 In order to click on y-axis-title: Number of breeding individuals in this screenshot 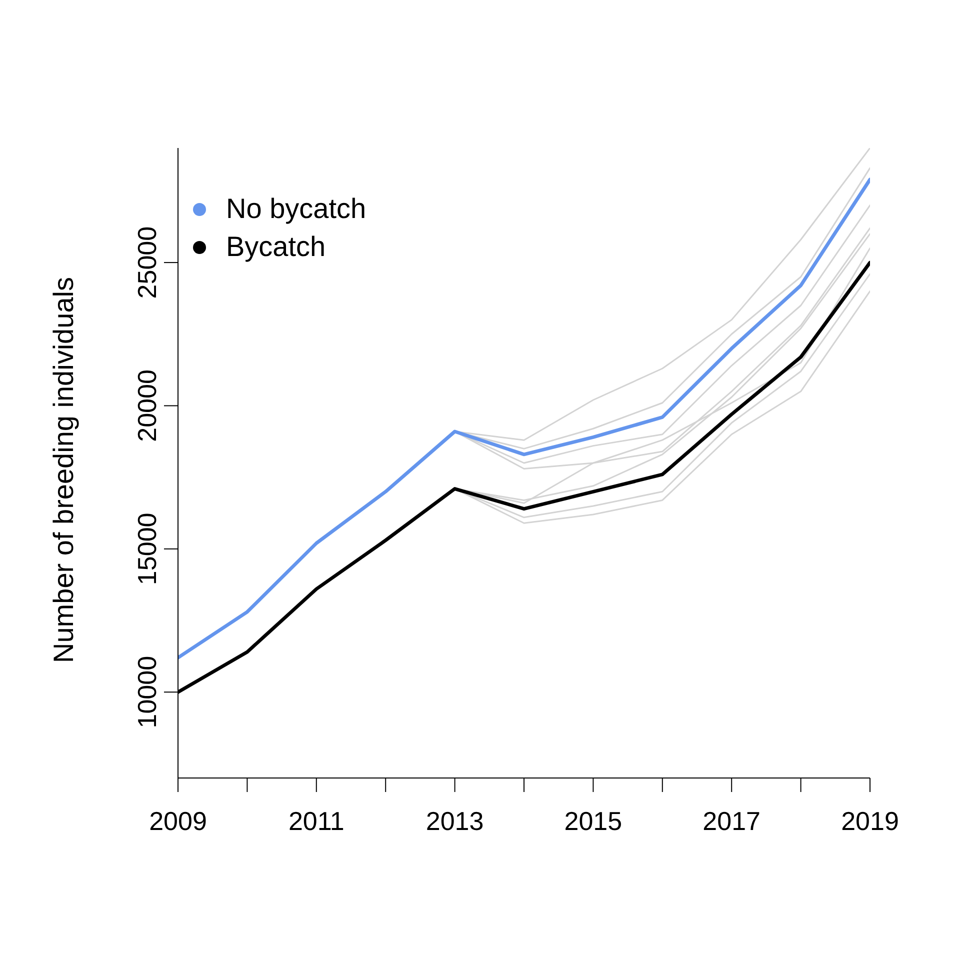, I will do `click(63, 470)`.